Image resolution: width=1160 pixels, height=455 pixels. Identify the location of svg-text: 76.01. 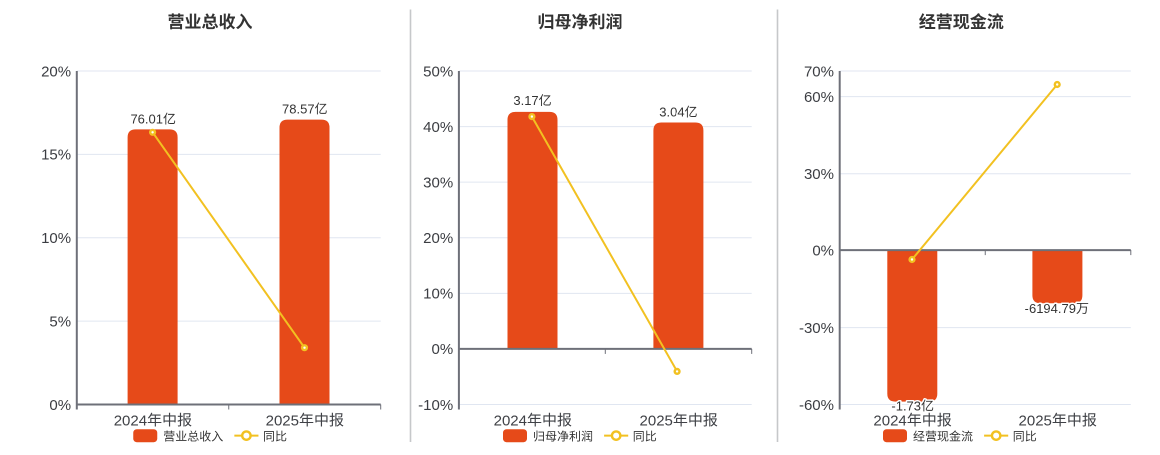
(146, 119).